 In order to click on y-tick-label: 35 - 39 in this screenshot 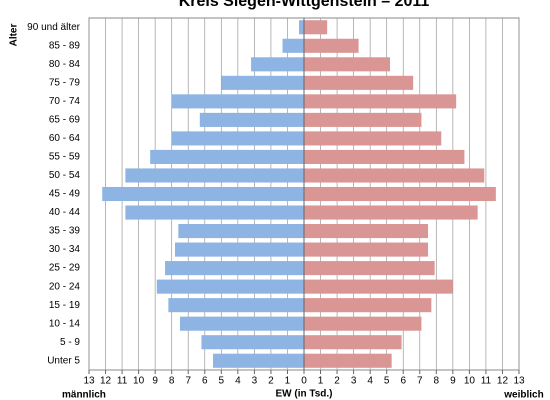, I will do `click(65, 231)`.